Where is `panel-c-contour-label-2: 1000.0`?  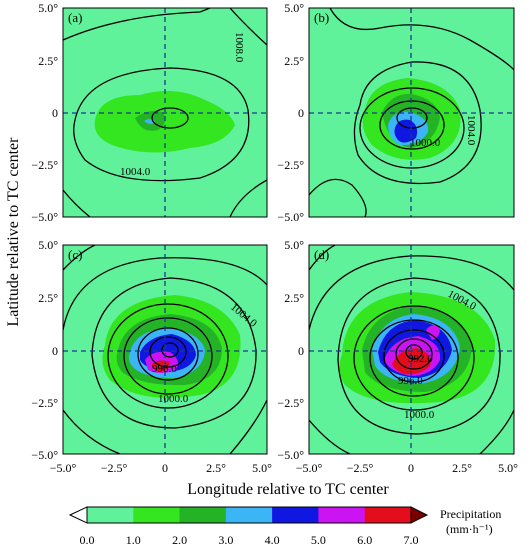 panel-c-contour-label-2: 1000.0 is located at coordinates (173, 399).